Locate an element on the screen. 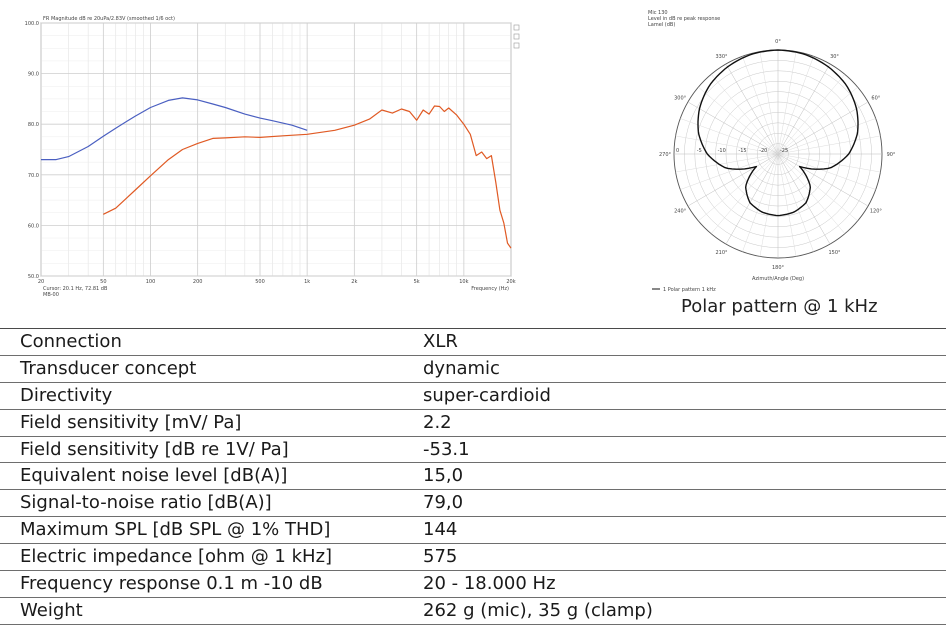  spec-row: Electric impedance [ohm @ 1 kHz] 575 is located at coordinates (473, 557).